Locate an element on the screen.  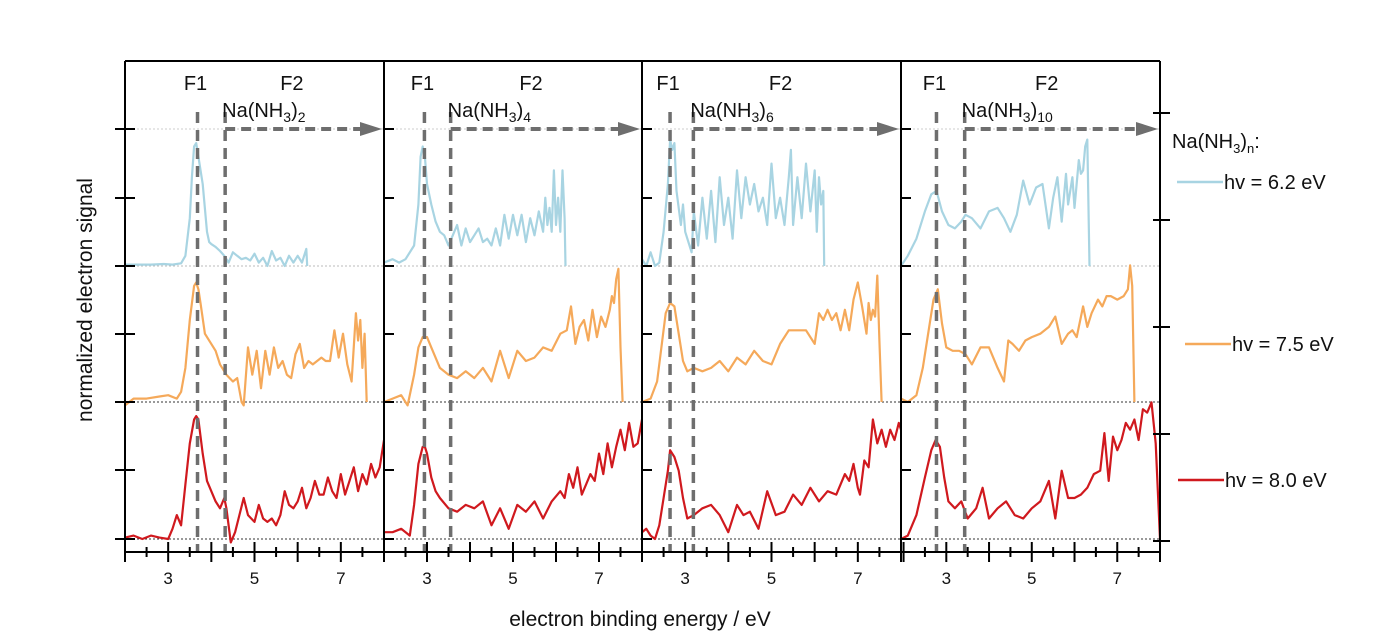
legend-item: hv = 8.0 eV is located at coordinates (1252, 481).